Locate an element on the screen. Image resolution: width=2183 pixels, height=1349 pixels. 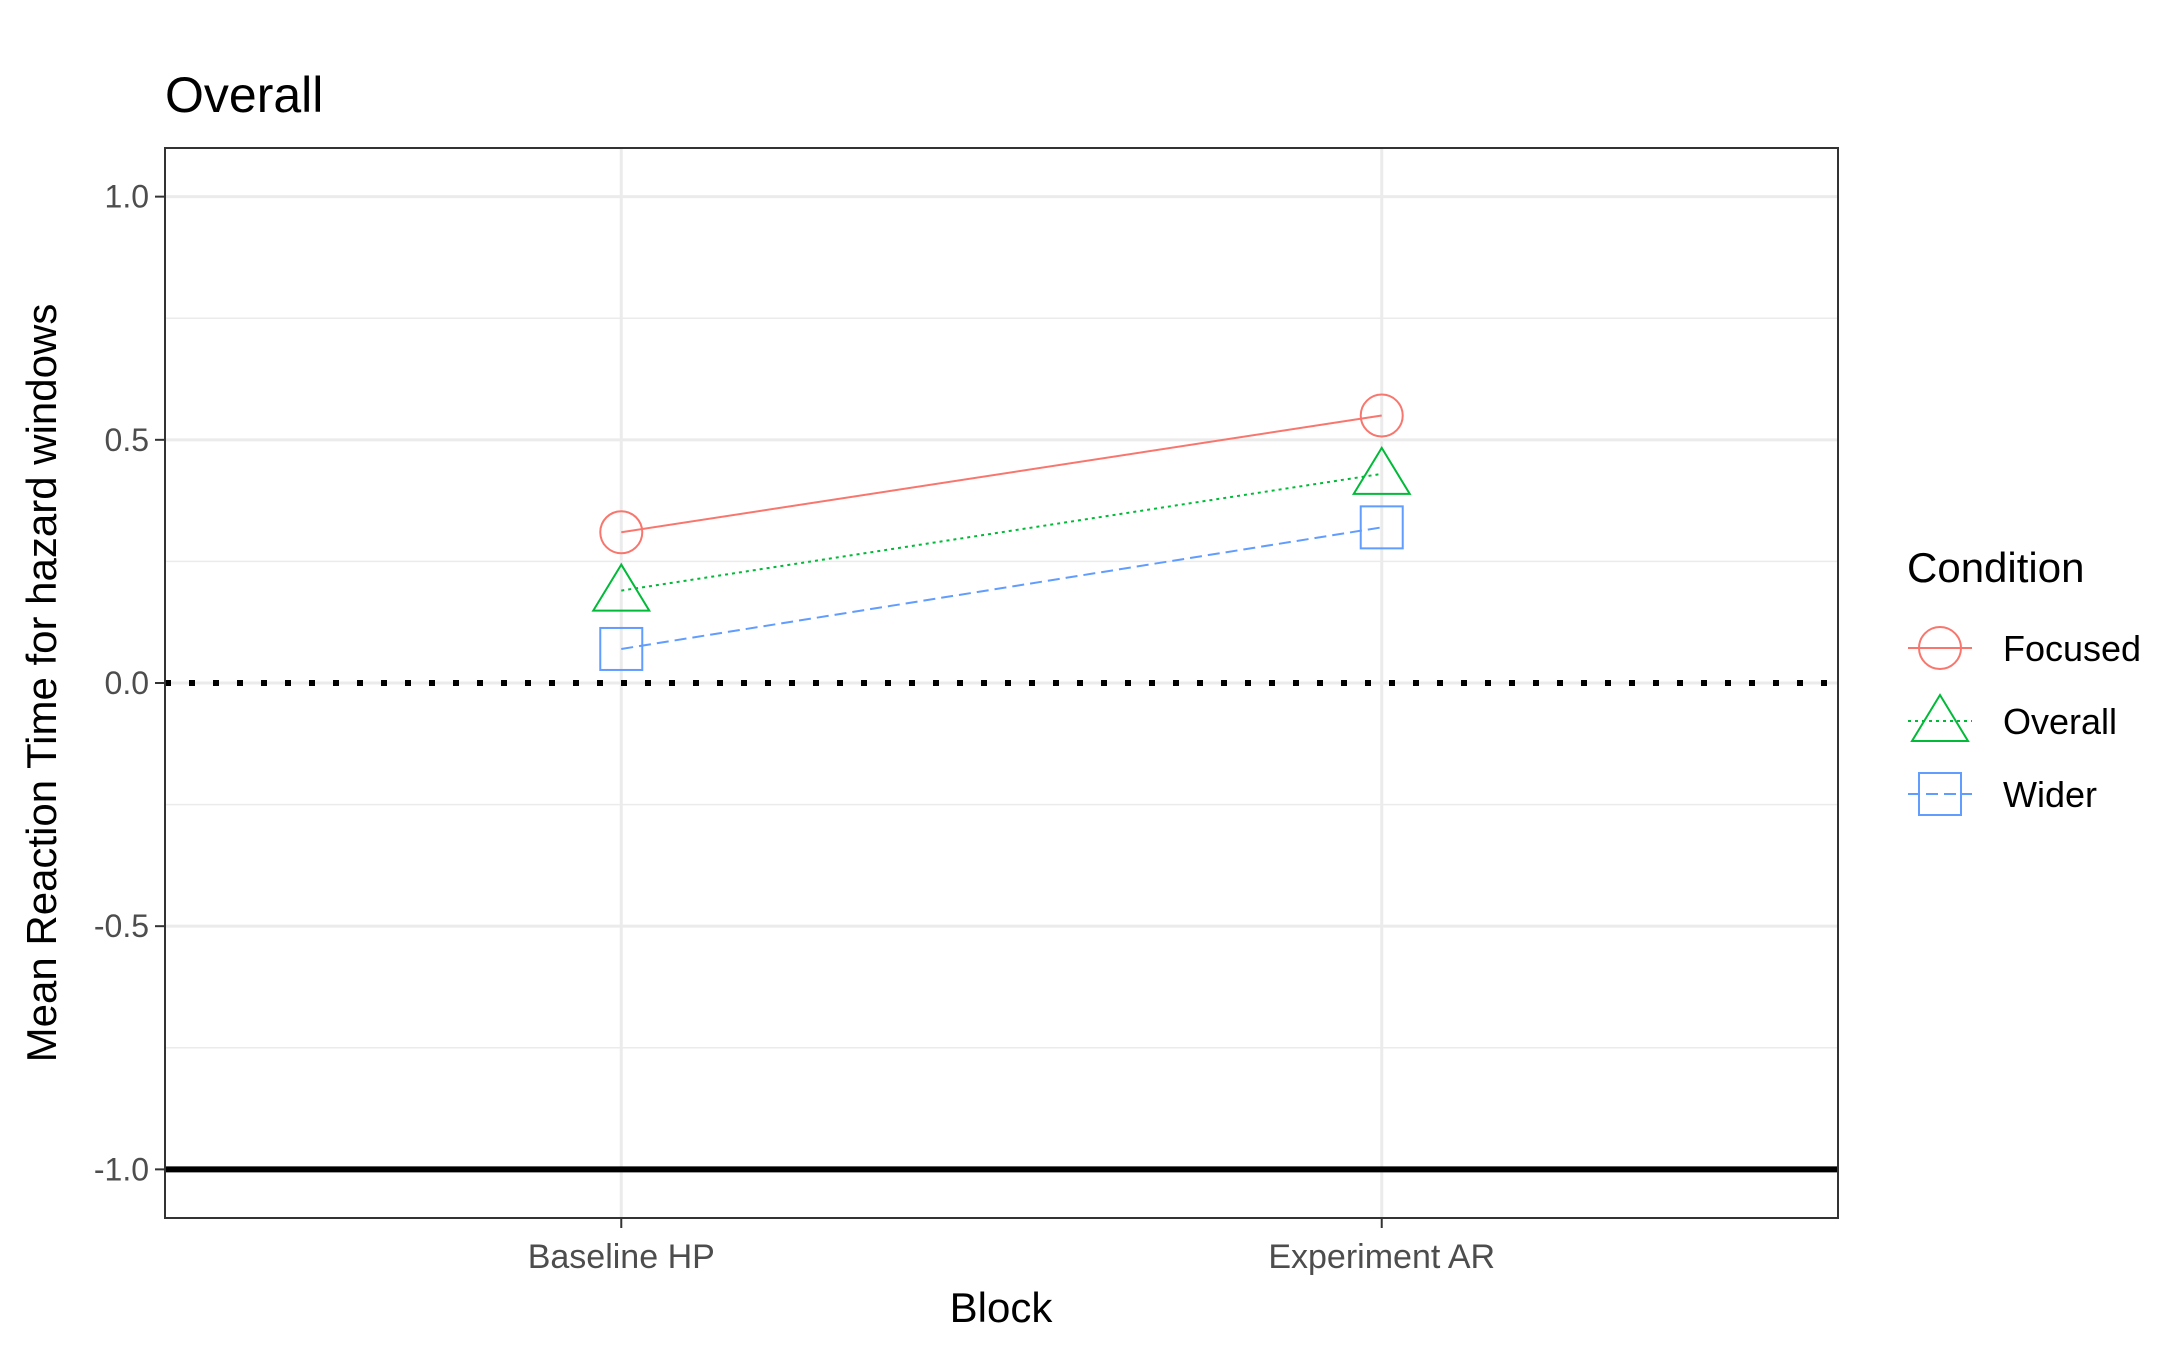
x-tick-label: Baseline HP is located at coordinates (621, 1257).